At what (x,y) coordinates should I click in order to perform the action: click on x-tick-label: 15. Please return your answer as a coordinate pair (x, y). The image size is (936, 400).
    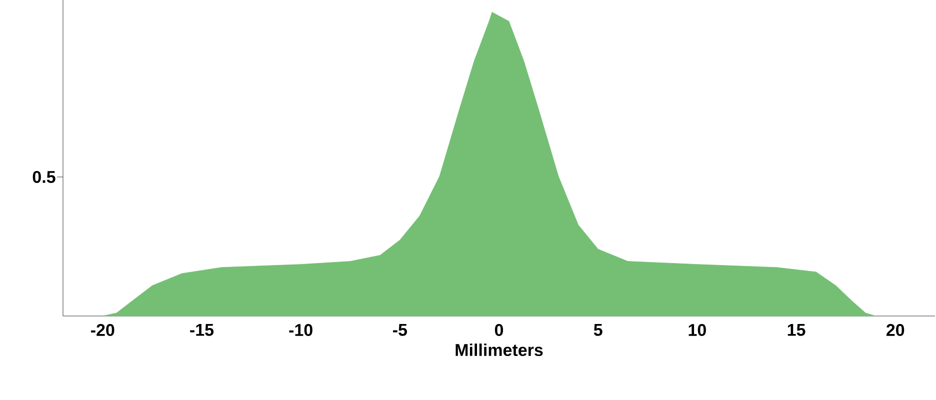
    Looking at the image, I should click on (797, 330).